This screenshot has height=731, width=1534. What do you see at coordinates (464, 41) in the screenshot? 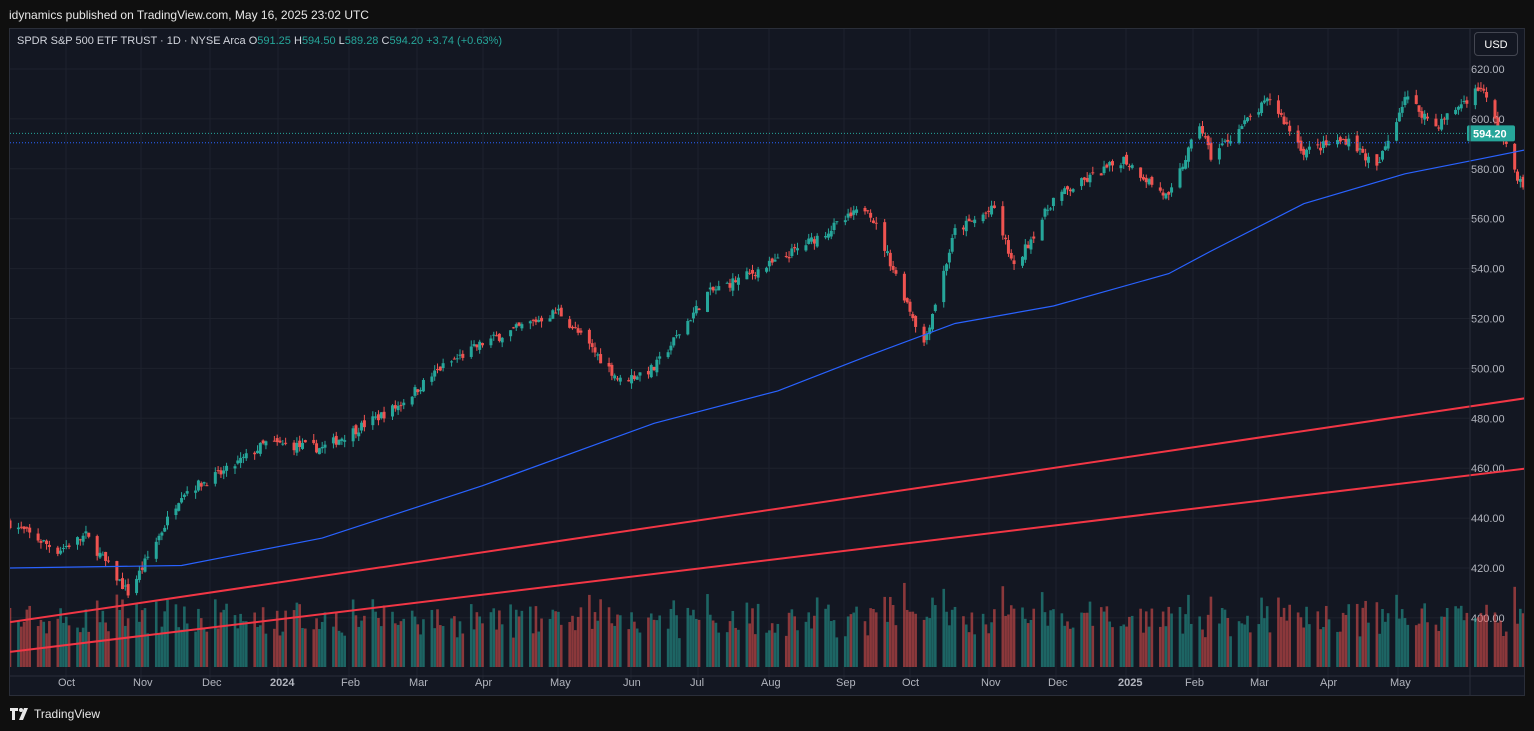
I see `change-value: +3.74 (+0.63%)` at bounding box center [464, 41].